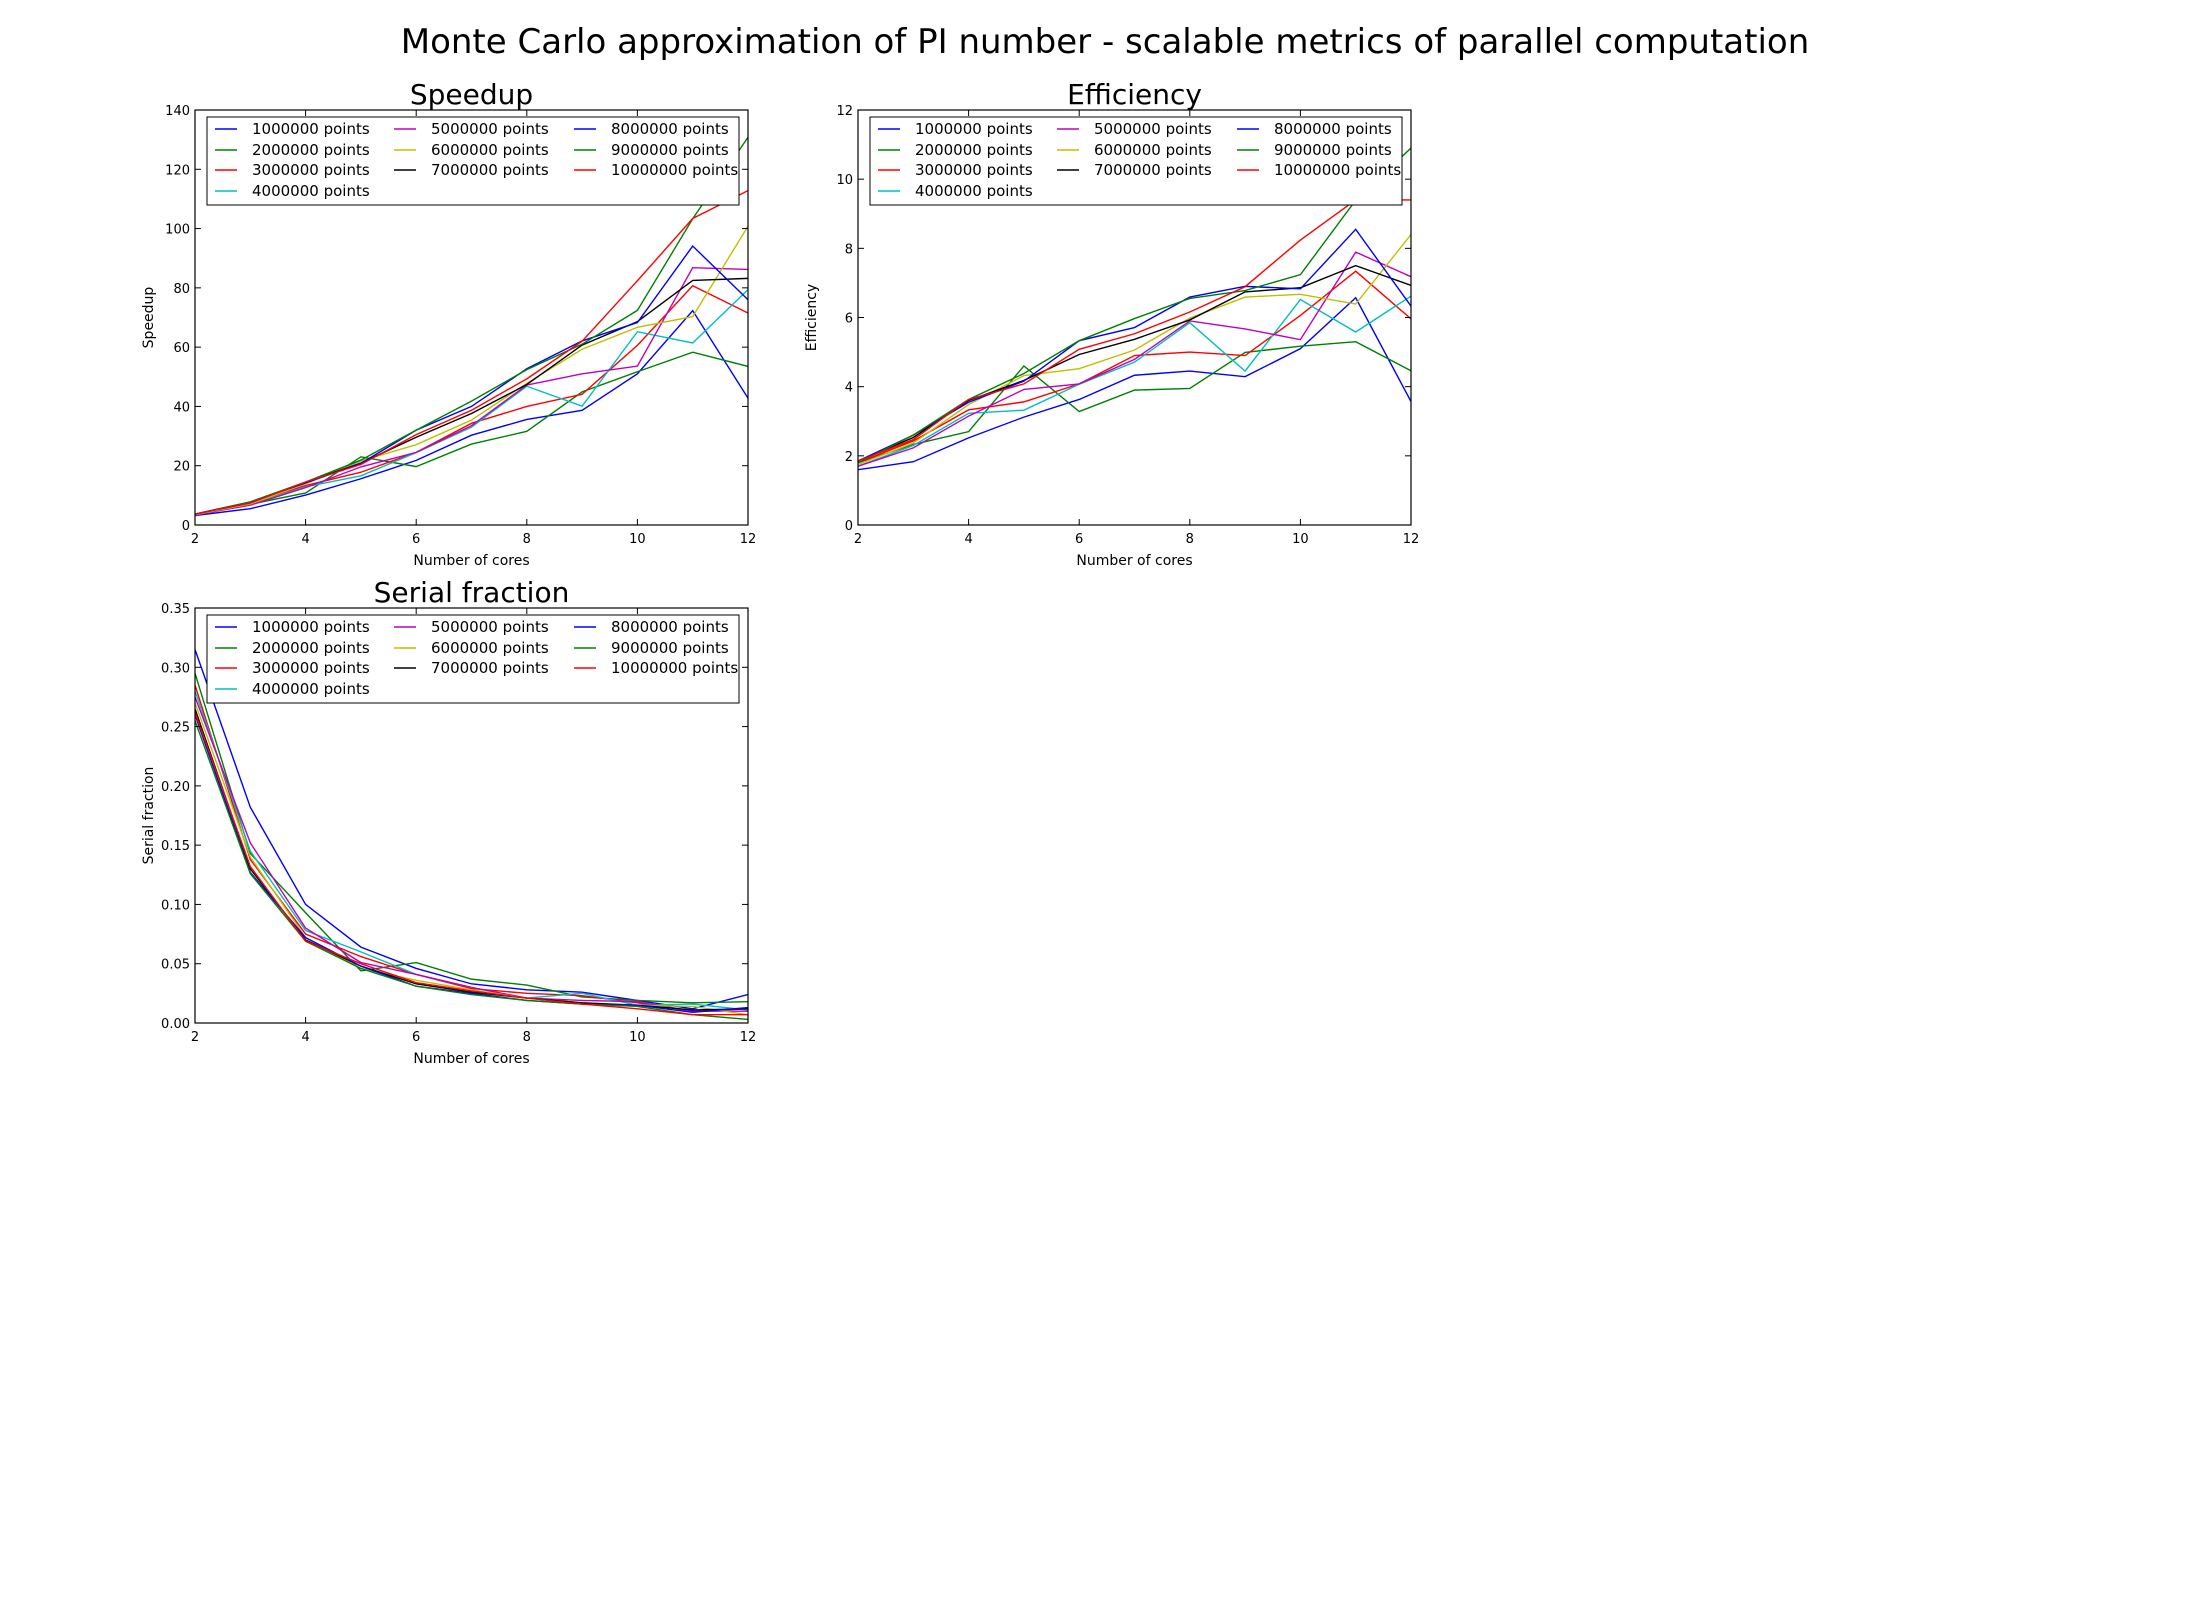 The width and height of the screenshot is (2200, 1600). What do you see at coordinates (490, 150) in the screenshot?
I see `speedup-legend-entry: 6000000 points` at bounding box center [490, 150].